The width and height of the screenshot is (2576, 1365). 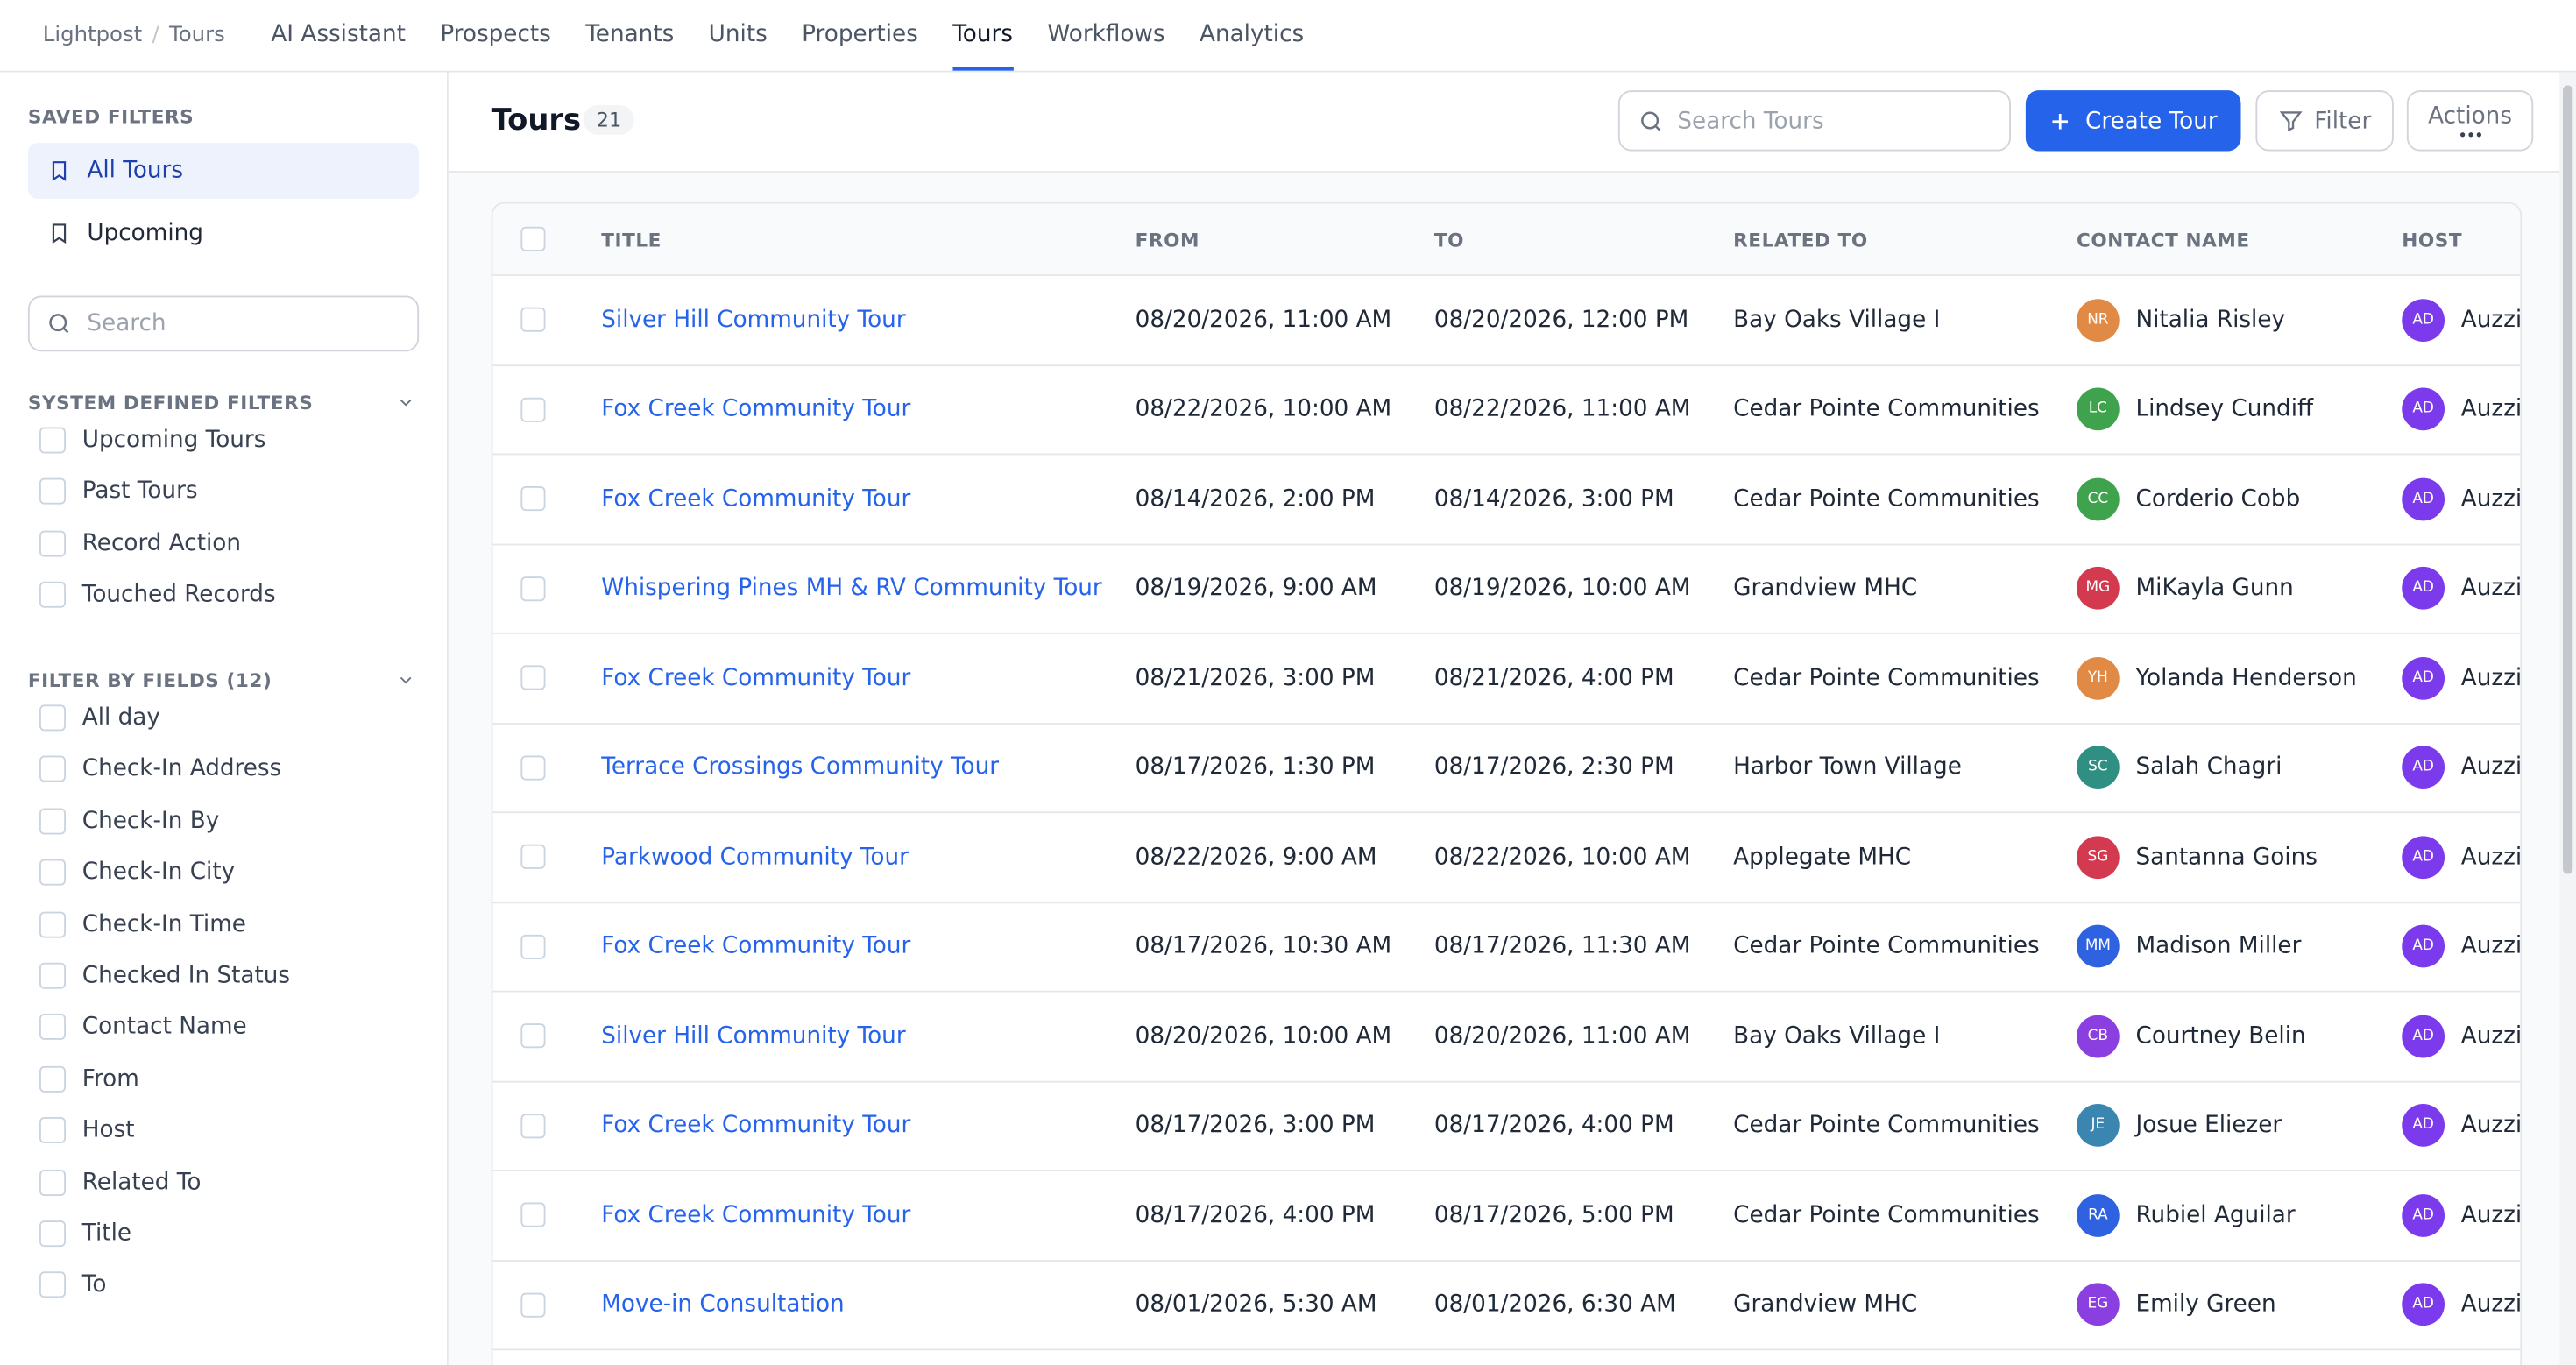 I want to click on filter-option: Touched Records, so click(x=157, y=595).